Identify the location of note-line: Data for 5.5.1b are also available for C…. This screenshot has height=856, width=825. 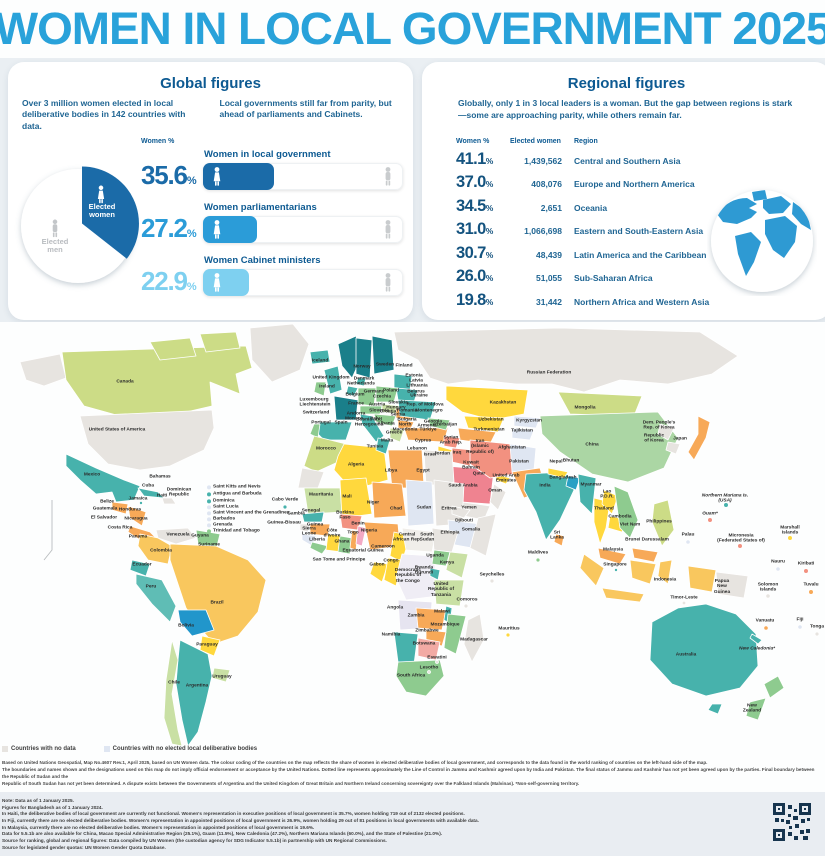
(222, 834).